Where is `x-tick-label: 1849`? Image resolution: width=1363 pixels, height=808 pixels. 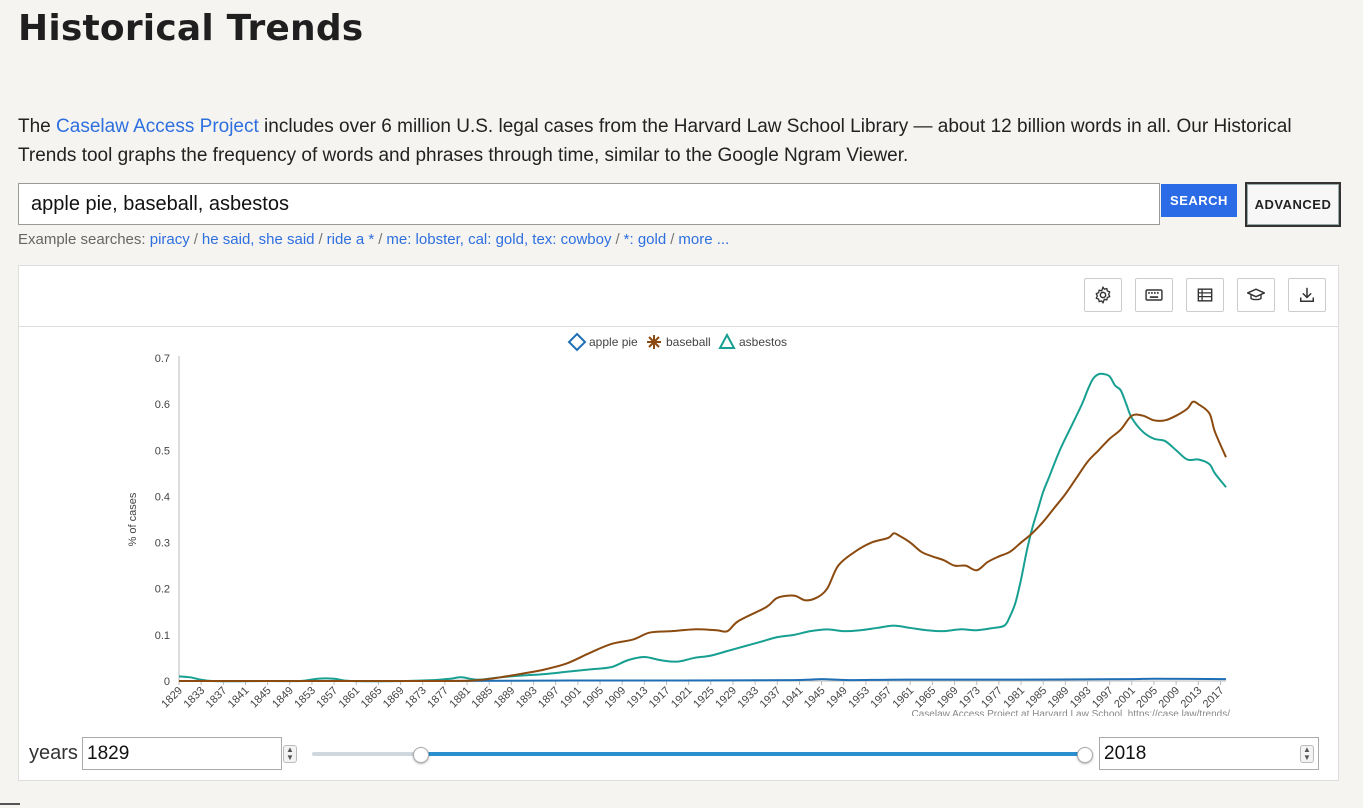 x-tick-label: 1849 is located at coordinates (283, 698).